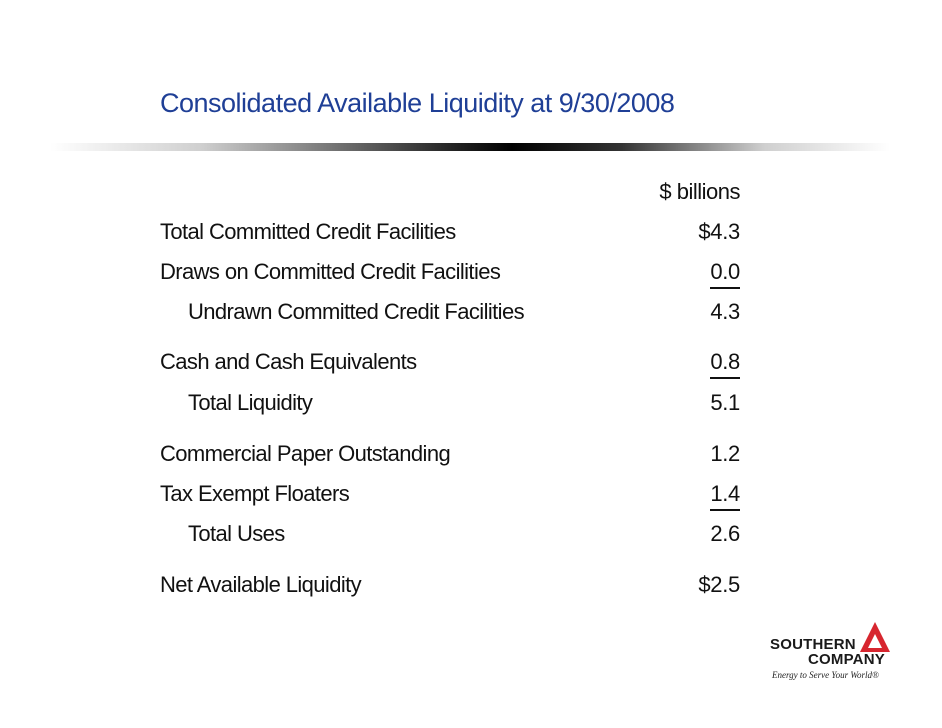  Describe the element at coordinates (875, 637) in the screenshot. I see `triangle-logo-icon` at that location.